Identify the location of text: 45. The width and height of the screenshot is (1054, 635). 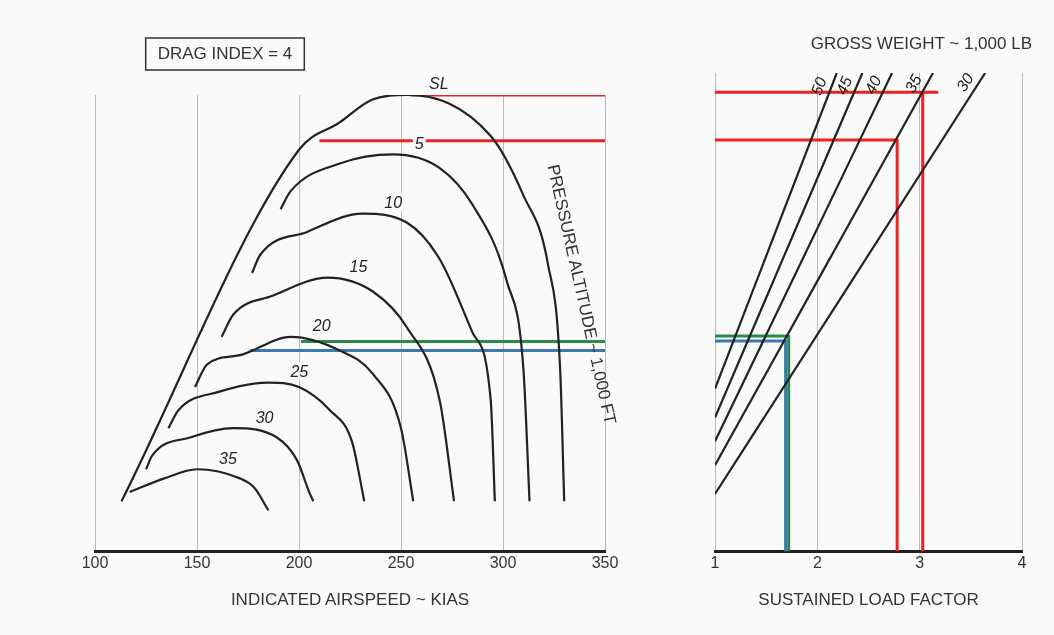
(844, 86).